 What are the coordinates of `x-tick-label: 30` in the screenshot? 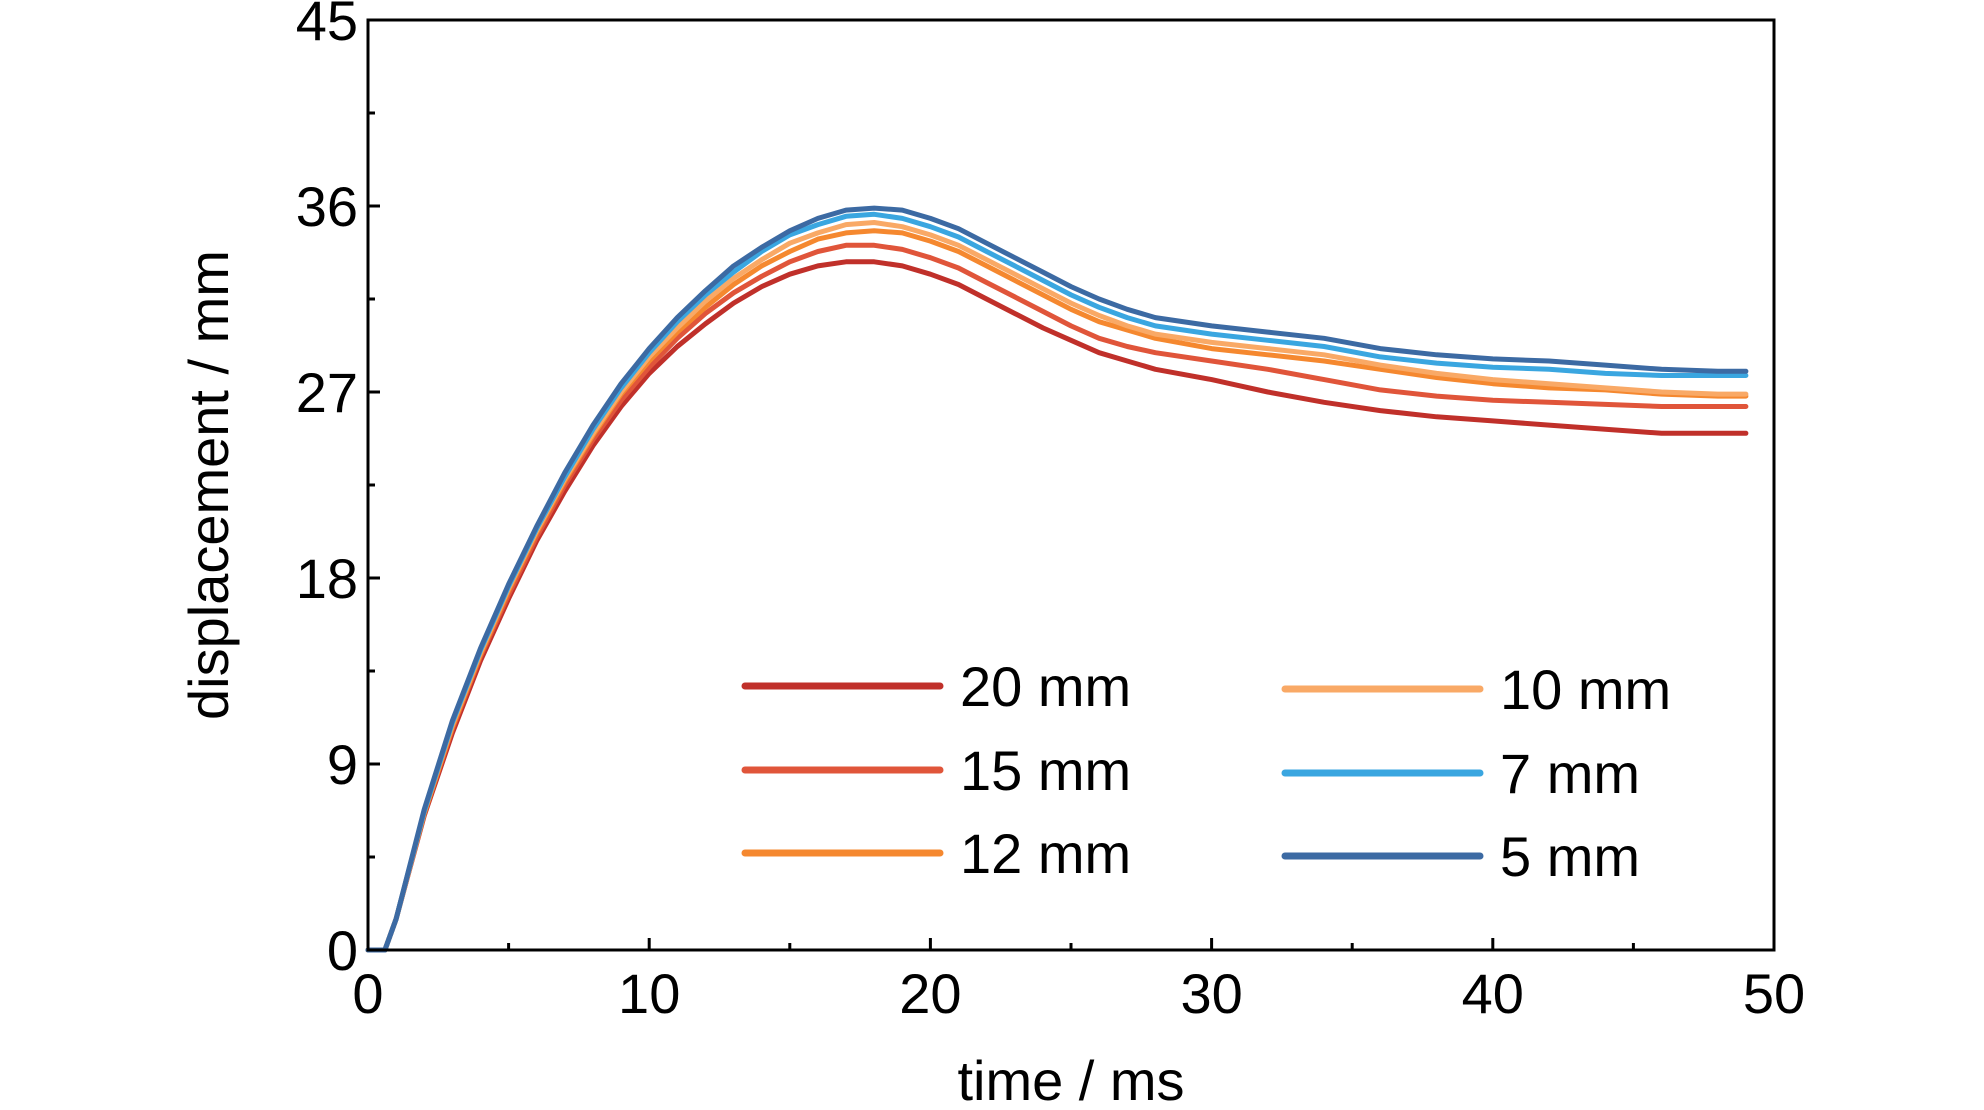 It's located at (1211, 993).